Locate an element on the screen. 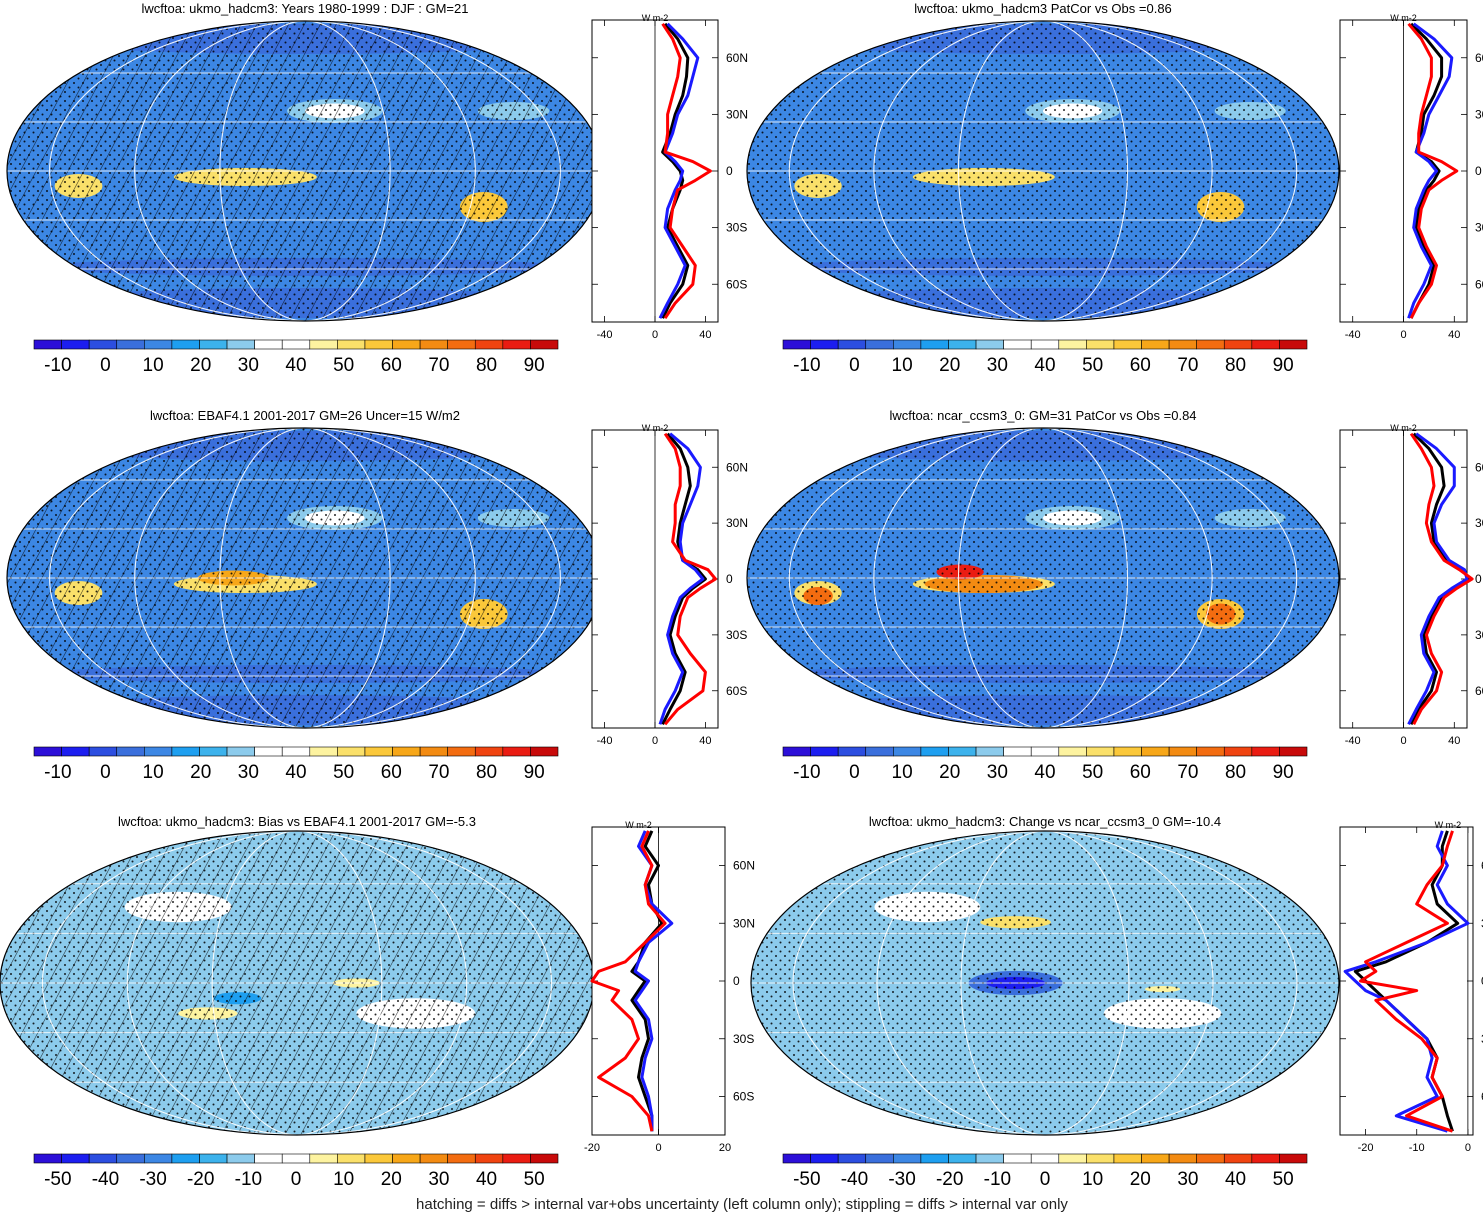  y-tick-label: 60N is located at coordinates (744, 866).